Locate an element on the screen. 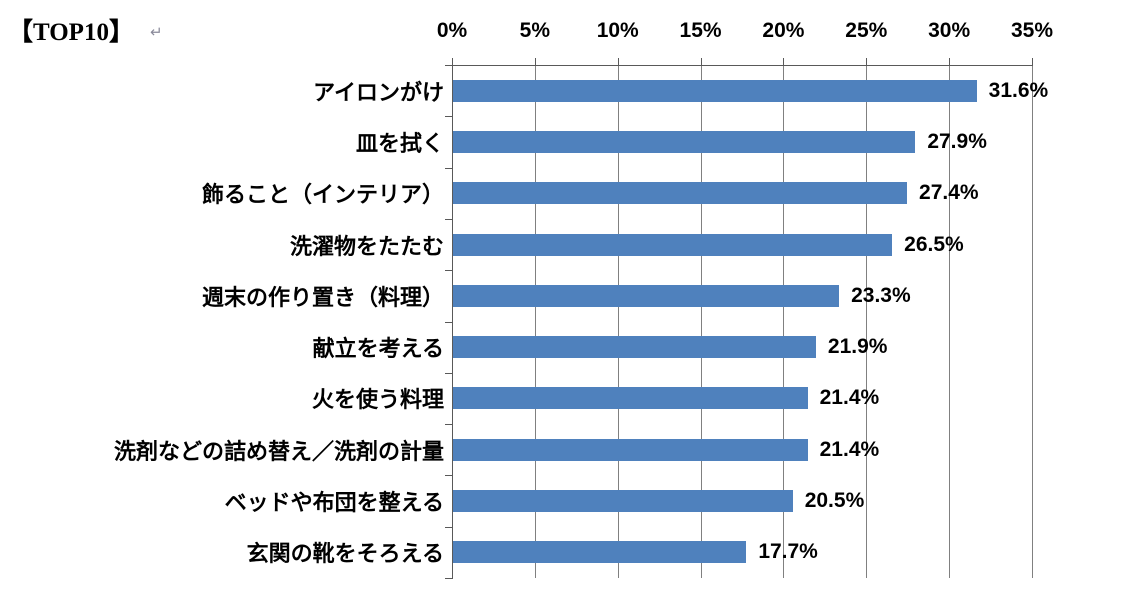 This screenshot has width=1142, height=604. category-label: 皿を拭く is located at coordinates (399, 143).